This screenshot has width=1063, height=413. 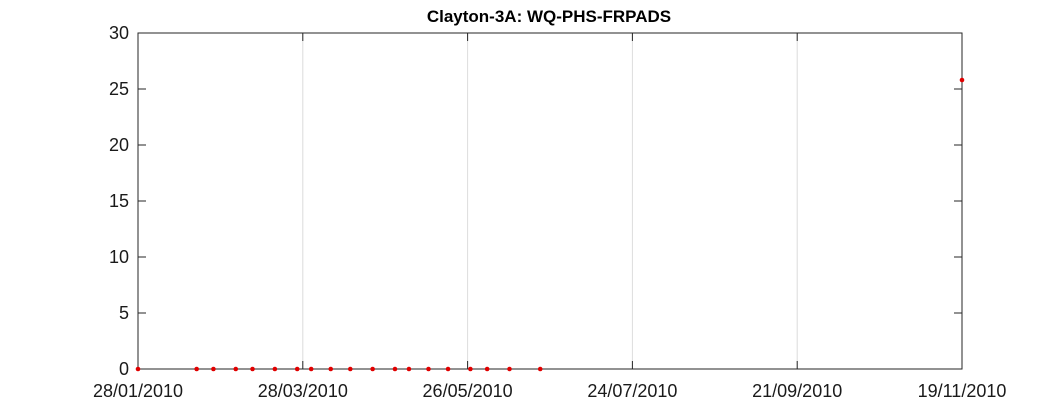 I want to click on y-tick-label: 25, so click(x=119, y=89).